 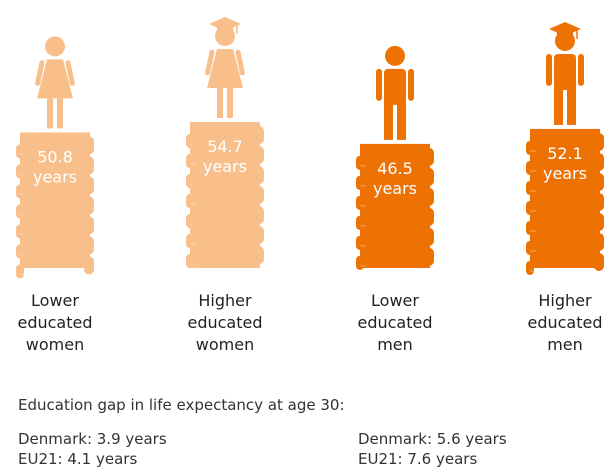 What do you see at coordinates (55, 156) in the screenshot?
I see `value-label: 50.8` at bounding box center [55, 156].